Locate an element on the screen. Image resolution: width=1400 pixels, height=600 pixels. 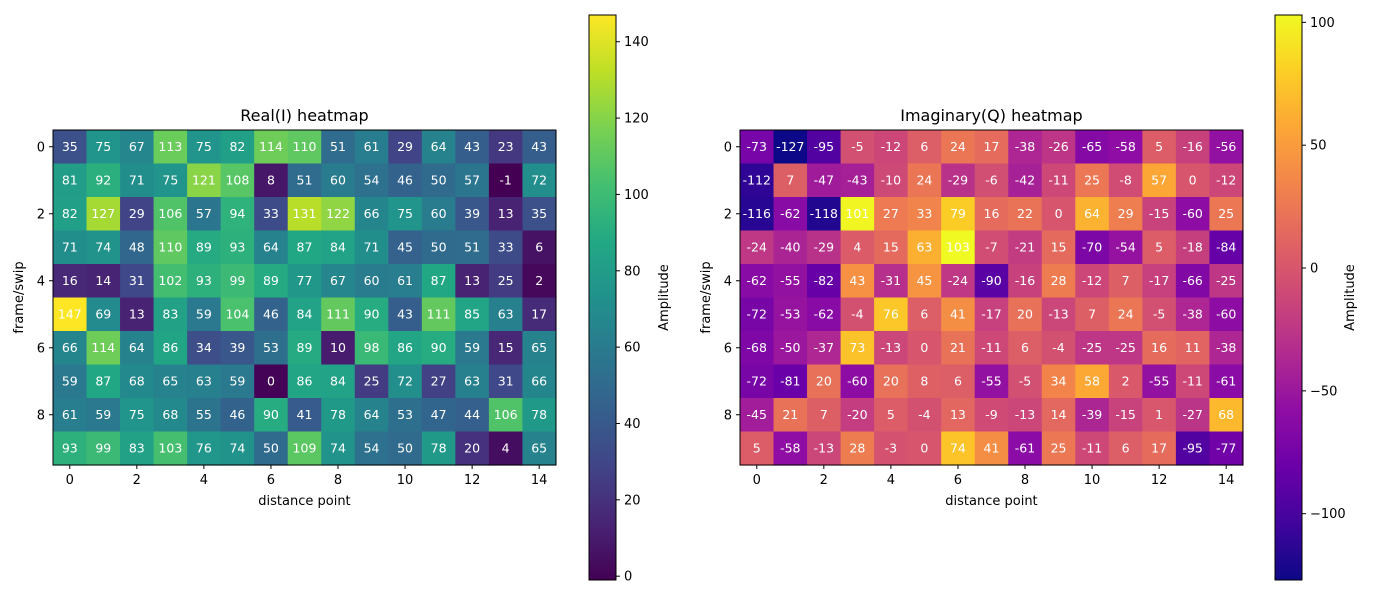
cell-value-label: 1 is located at coordinates (1159, 414).